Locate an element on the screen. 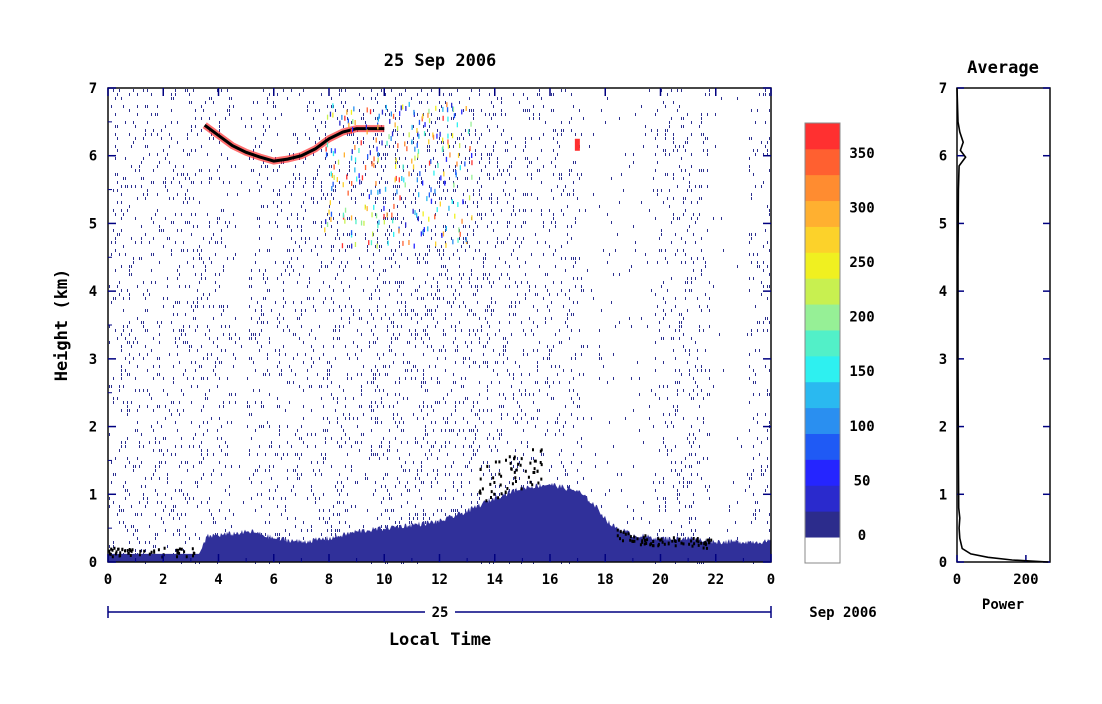 The width and height of the screenshot is (1102, 704). x-tick-label: 10 is located at coordinates (384, 580).